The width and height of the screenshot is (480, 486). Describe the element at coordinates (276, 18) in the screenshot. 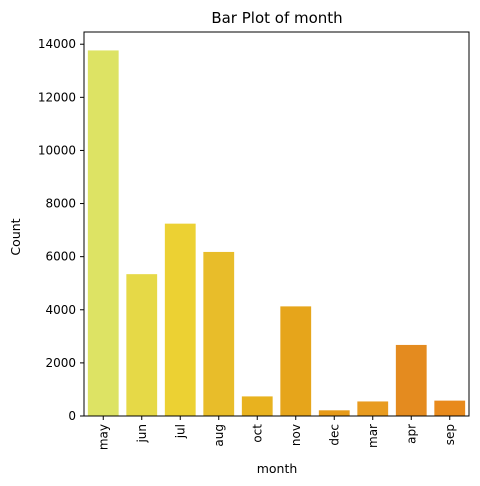

I see `chart-title: Bar Plot of month` at that location.